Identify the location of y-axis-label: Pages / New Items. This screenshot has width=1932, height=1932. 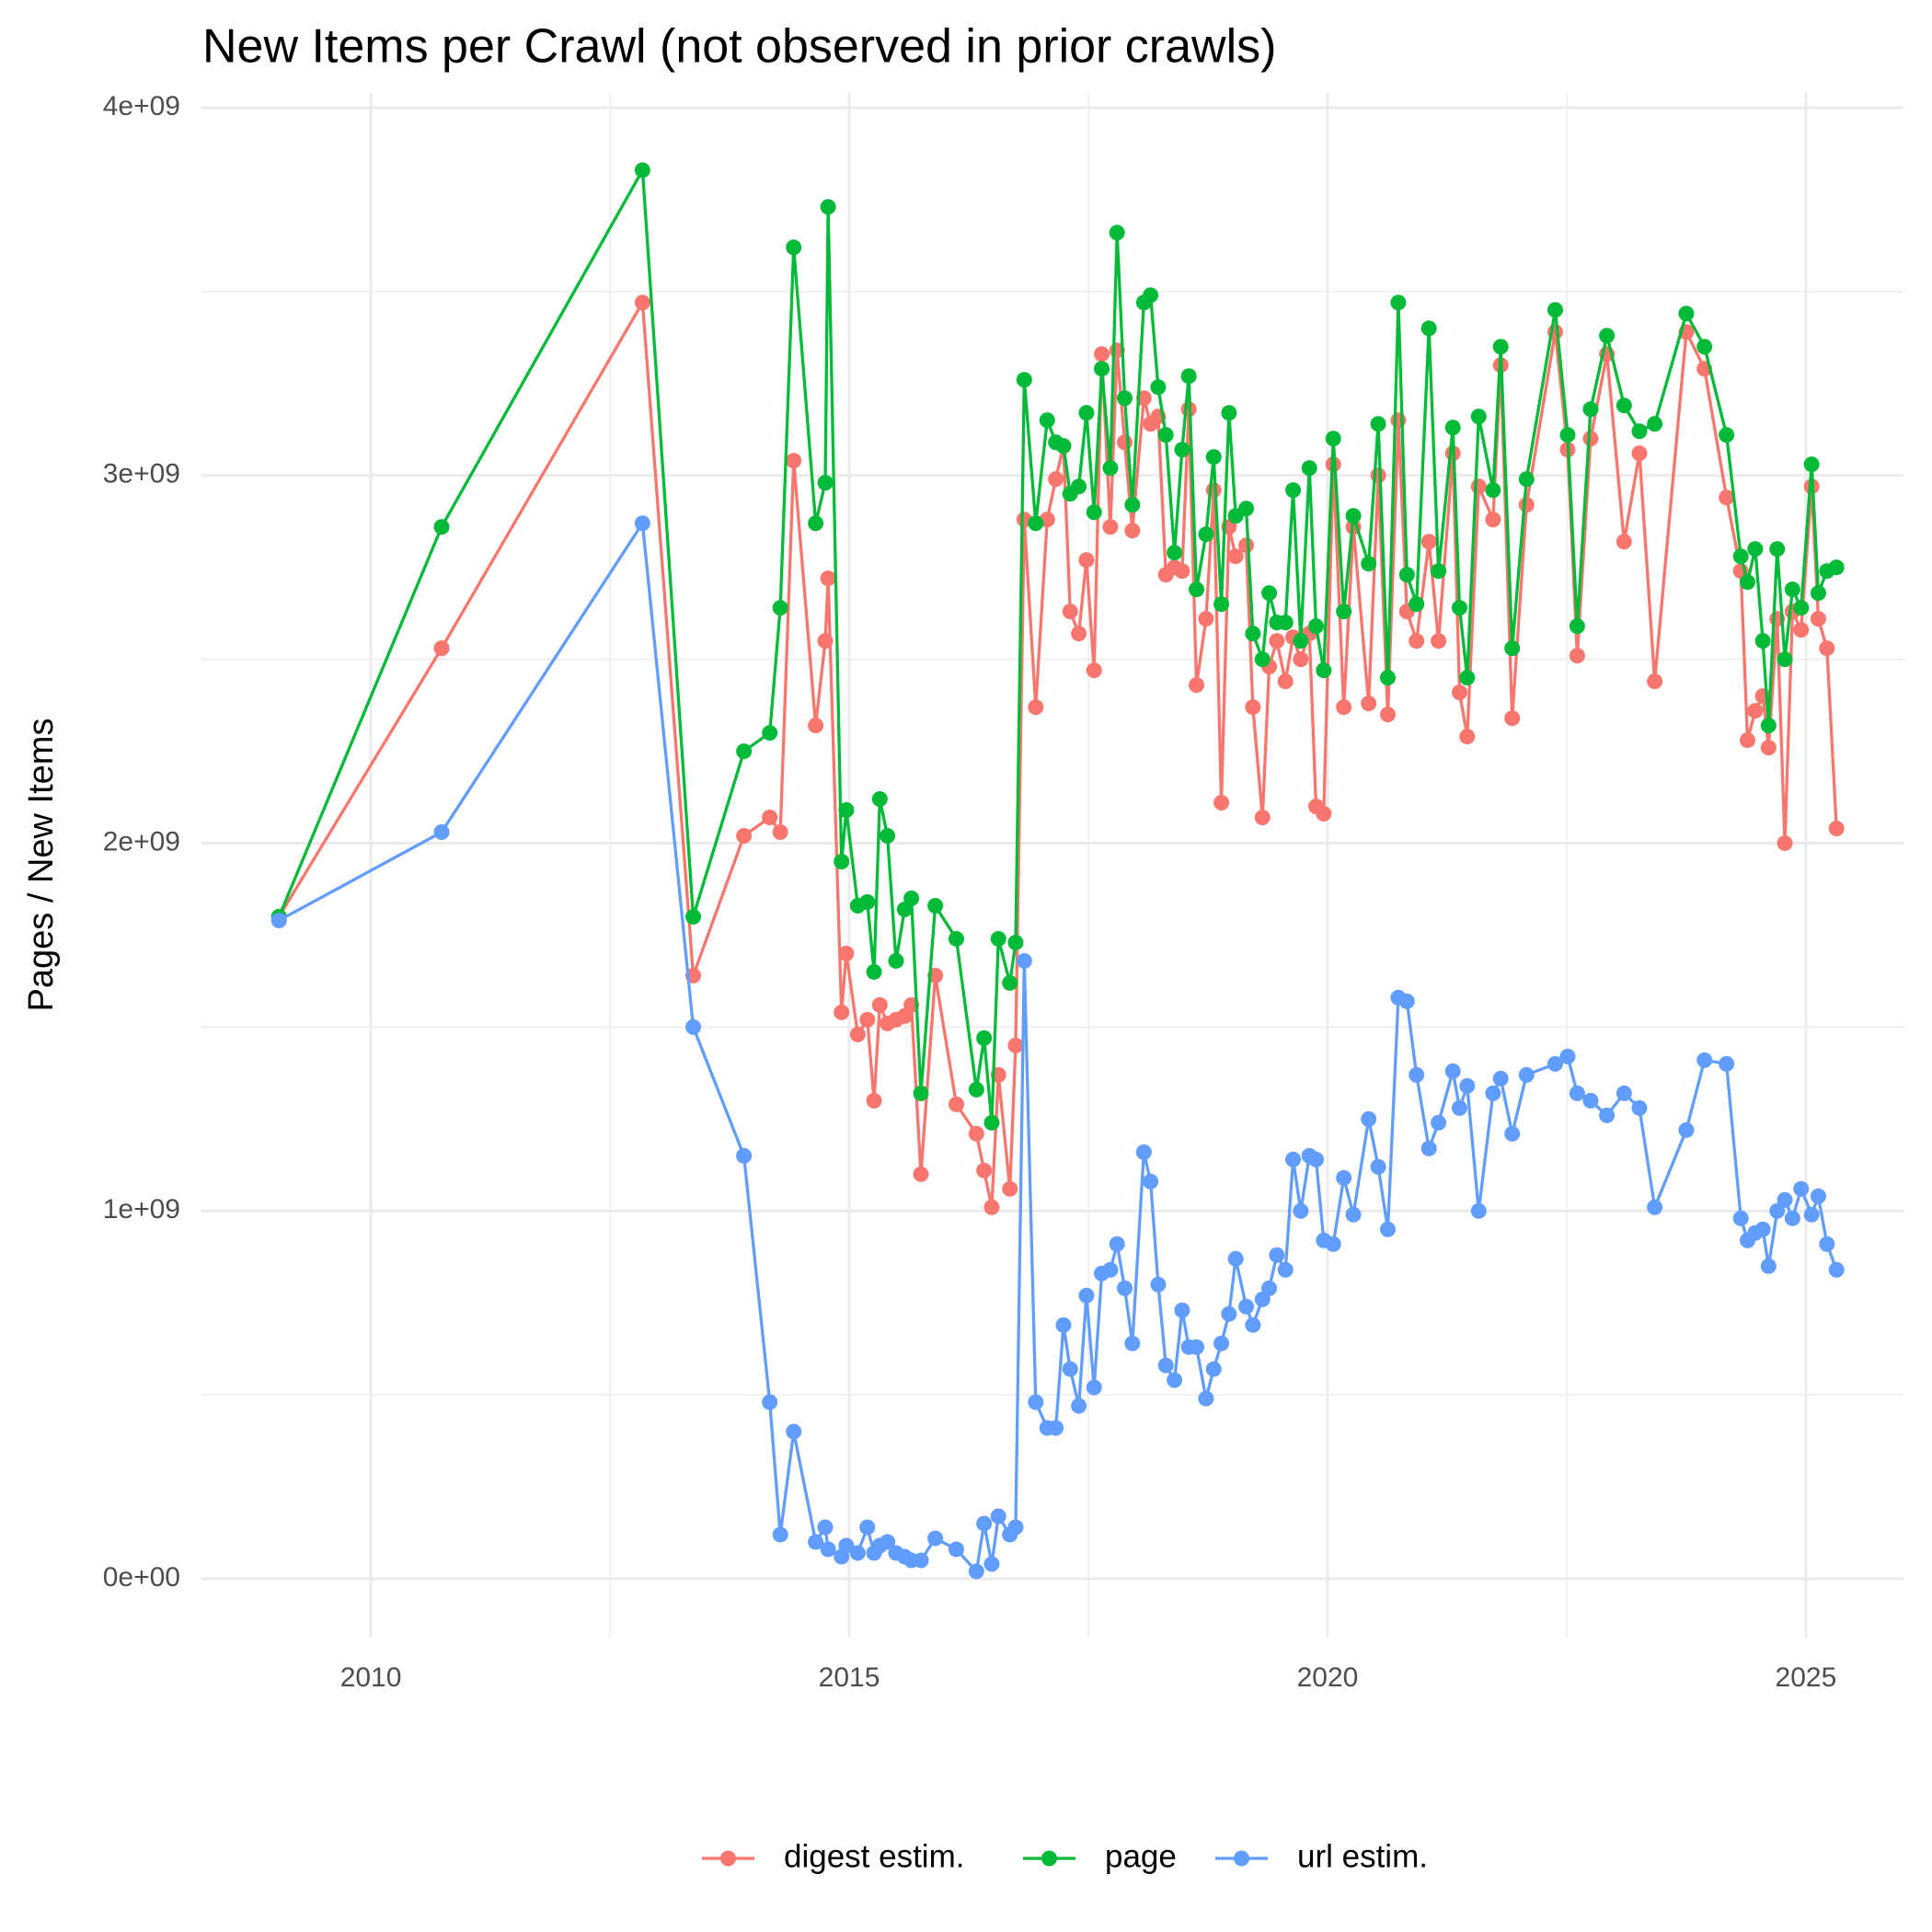
(41, 865).